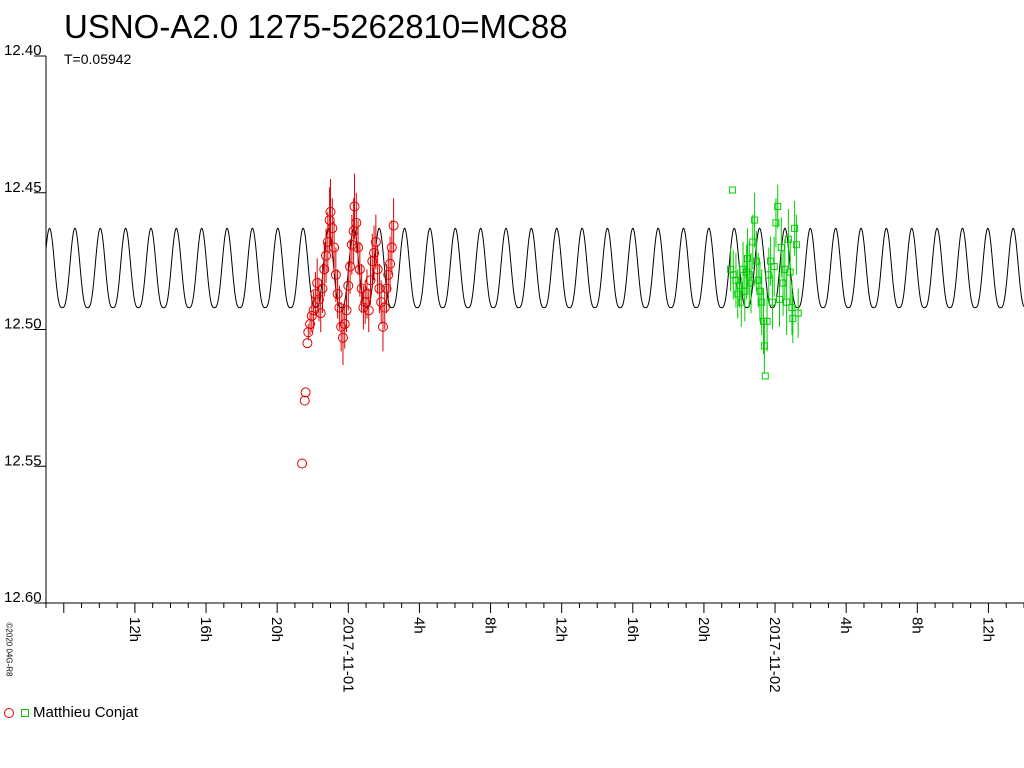 The height and width of the screenshot is (768, 1024). What do you see at coordinates (25, 712) in the screenshot?
I see `legend-marker-square` at bounding box center [25, 712].